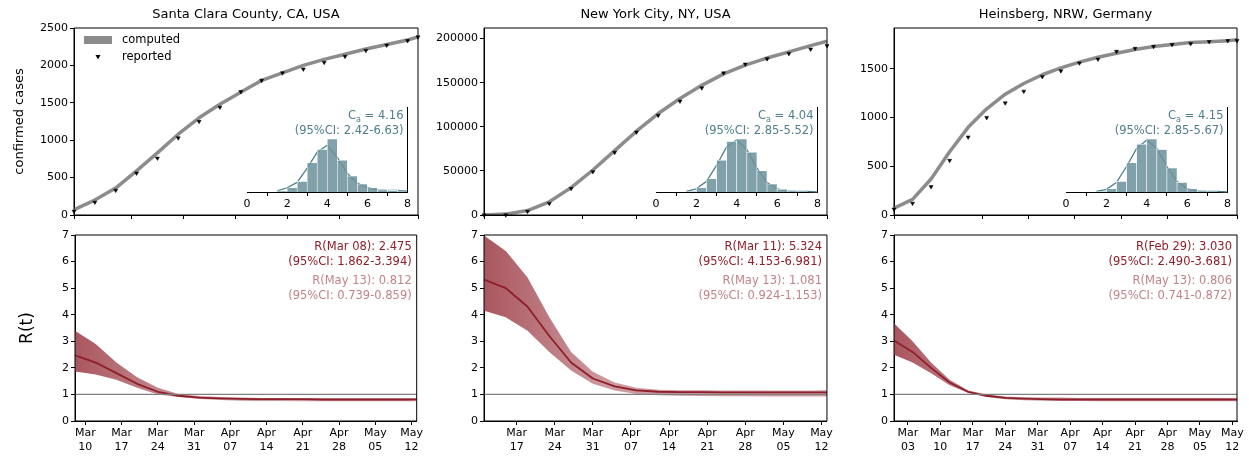 This screenshot has width=1249, height=457. Describe the element at coordinates (54, 27) in the screenshot. I see `y-tick-label: 2500` at that location.